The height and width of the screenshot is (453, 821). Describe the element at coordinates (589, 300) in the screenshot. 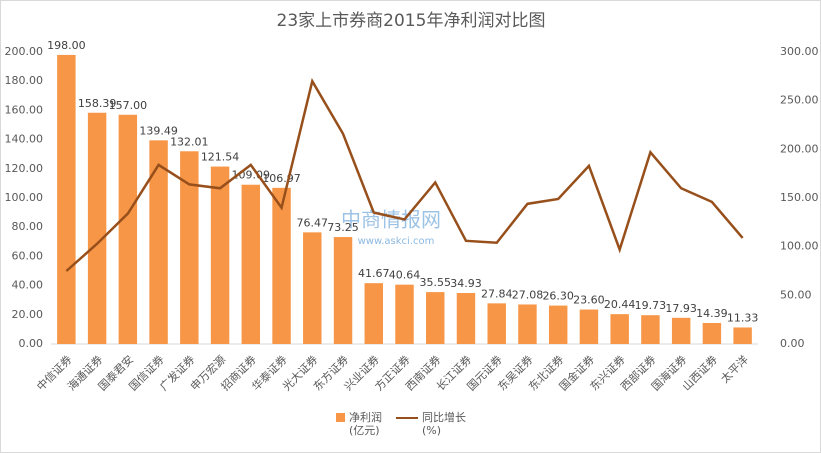

I see `data-label: 23.60` at that location.